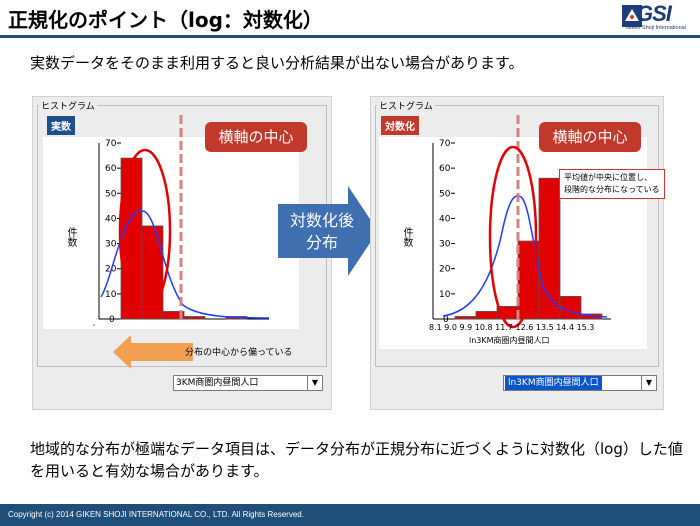 The height and width of the screenshot is (526, 700). What do you see at coordinates (111, 295) in the screenshot?
I see `left-y-tick-label: 10` at bounding box center [111, 295].